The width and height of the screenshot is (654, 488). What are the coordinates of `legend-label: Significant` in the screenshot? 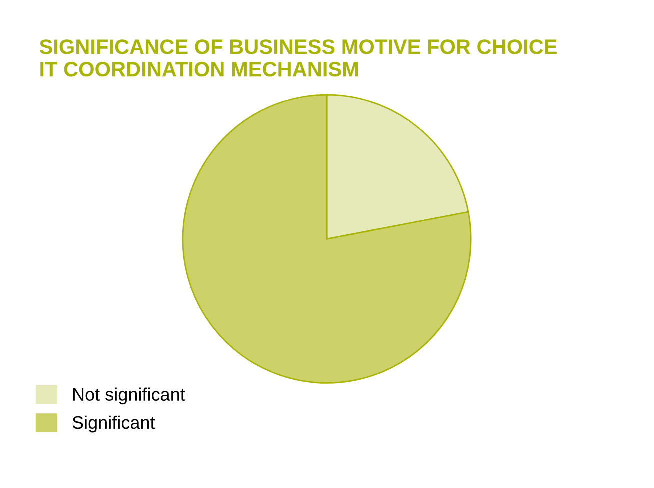 It's located at (114, 424).